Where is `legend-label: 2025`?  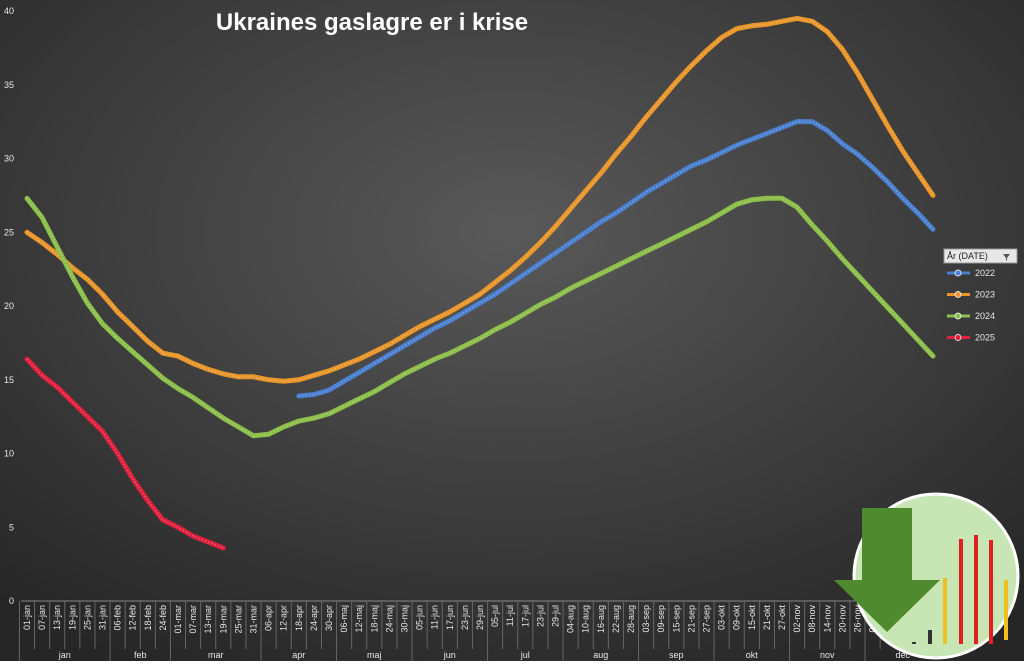
legend-label: 2025 is located at coordinates (985, 338).